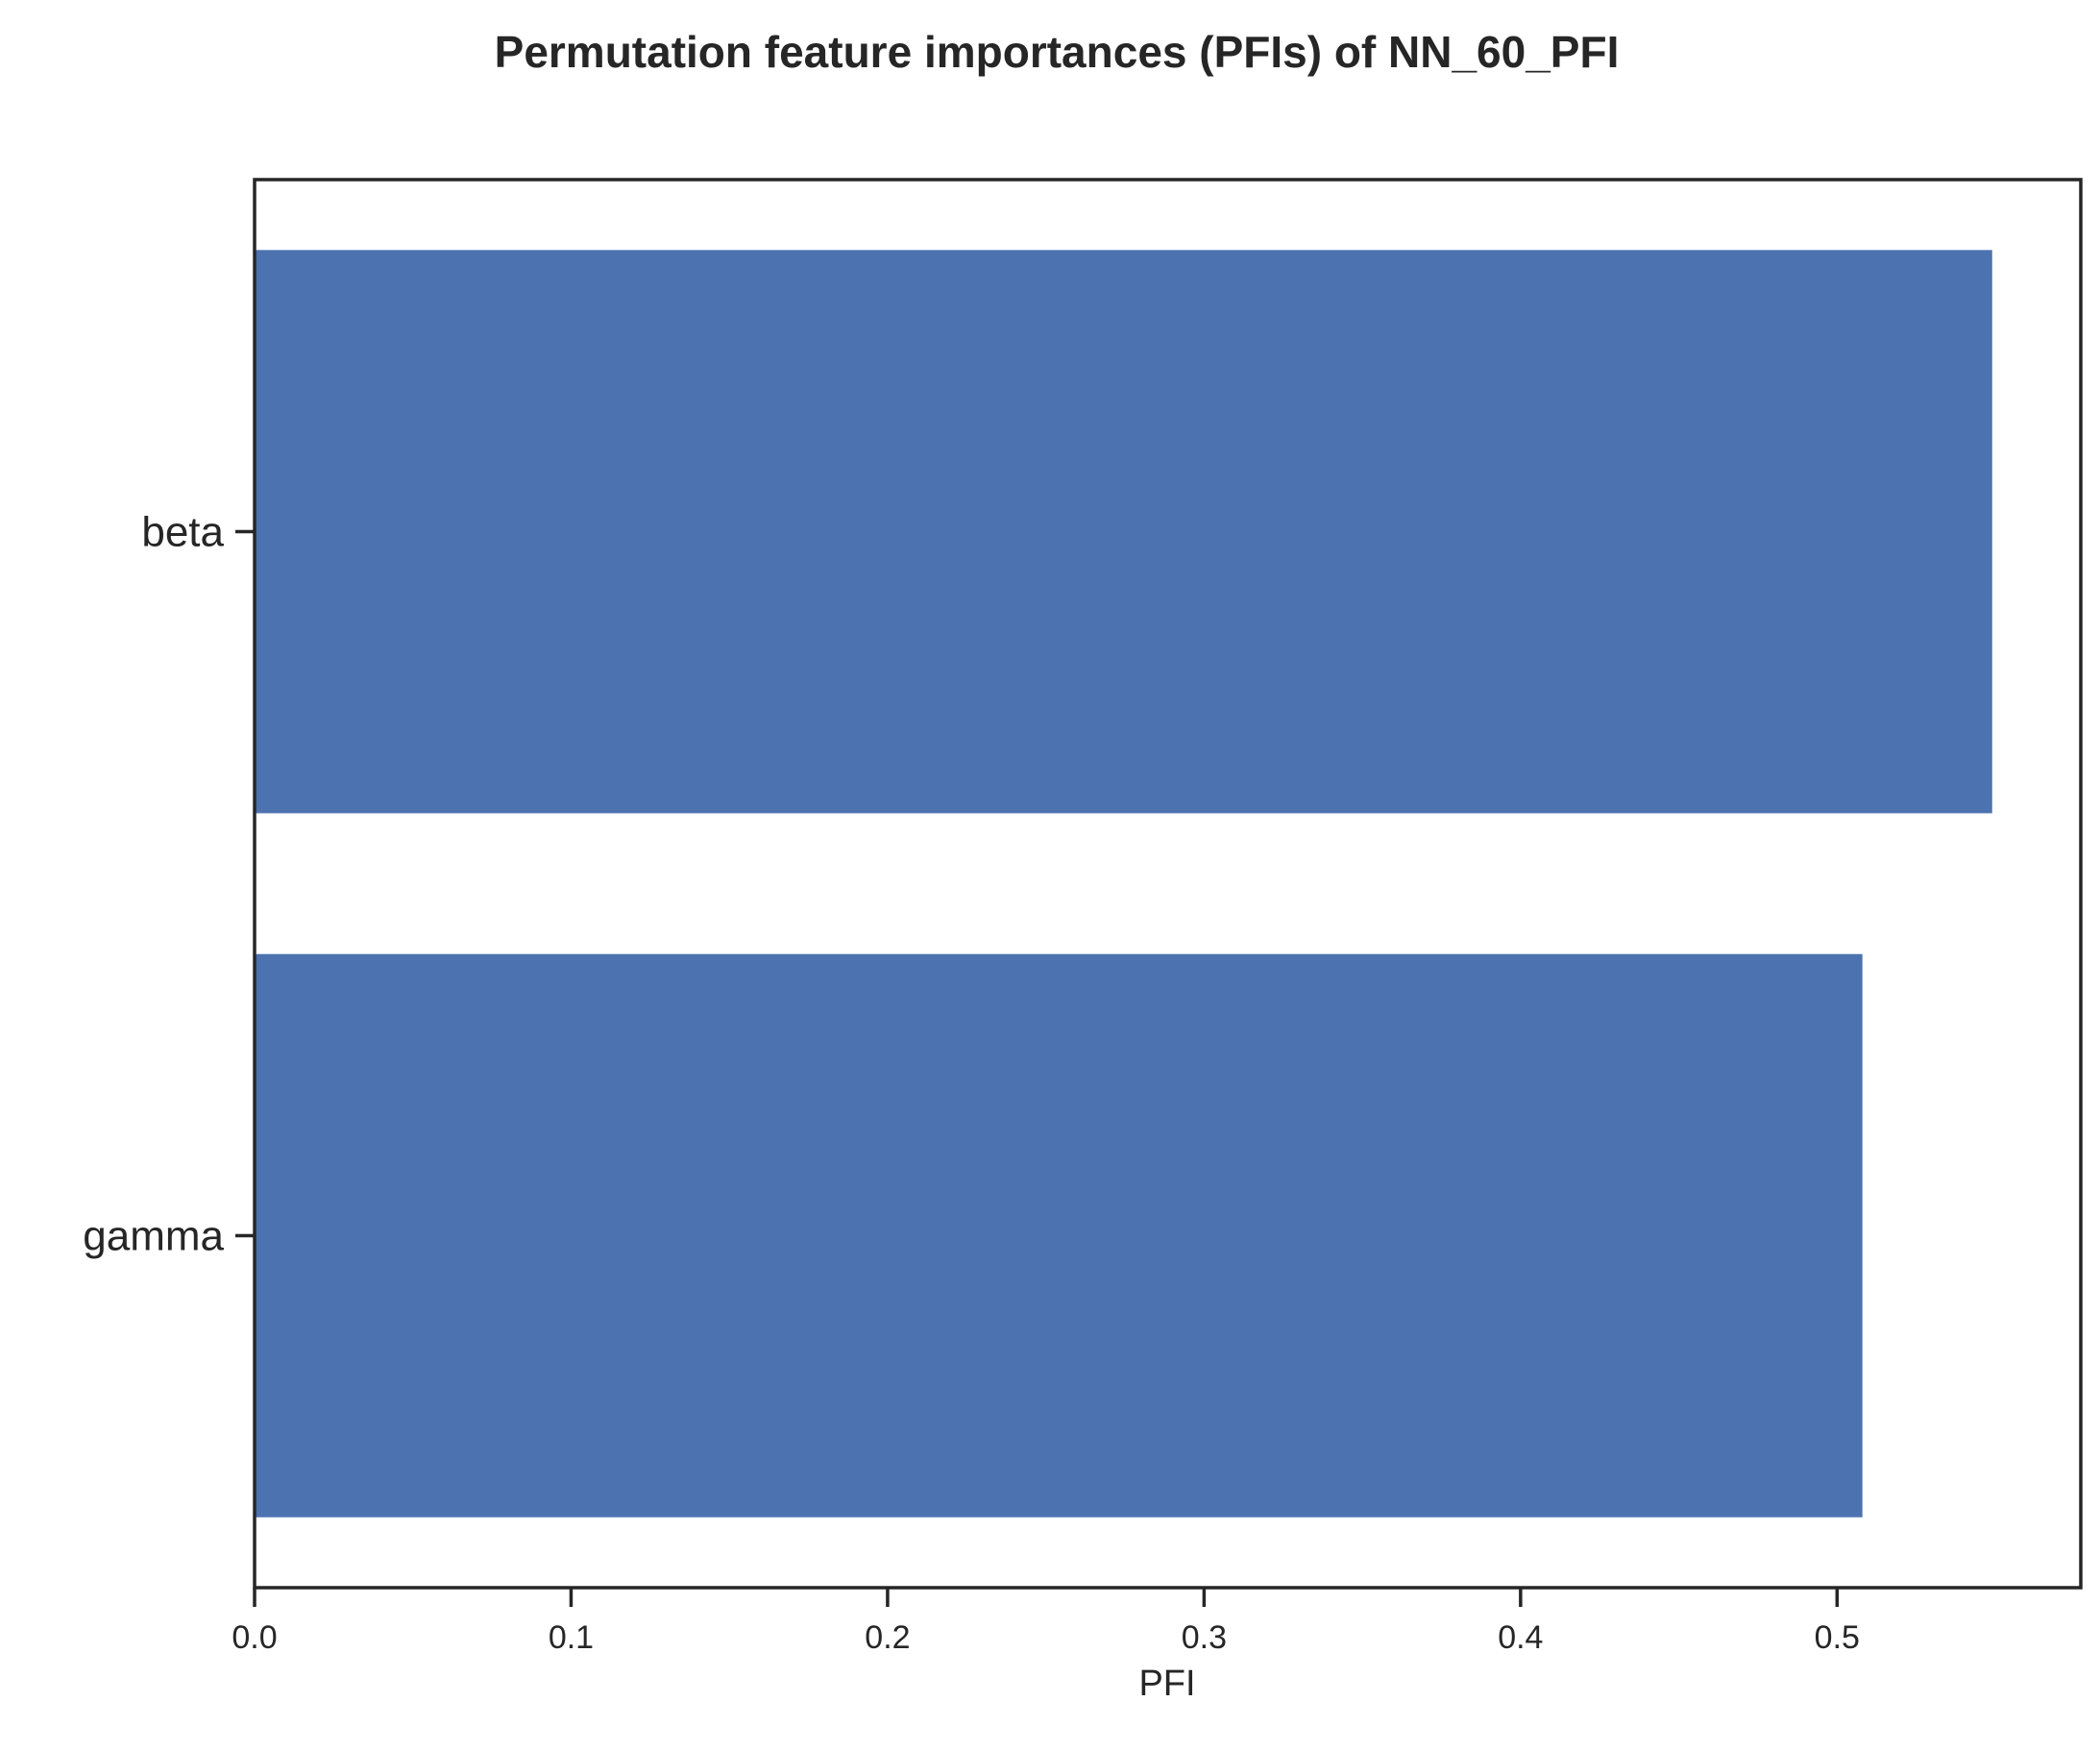  Describe the element at coordinates (1046, 1622) in the screenshot. I see `x-axis: 0.0 0.1 0.2 0.3 0.4 0.5` at that location.